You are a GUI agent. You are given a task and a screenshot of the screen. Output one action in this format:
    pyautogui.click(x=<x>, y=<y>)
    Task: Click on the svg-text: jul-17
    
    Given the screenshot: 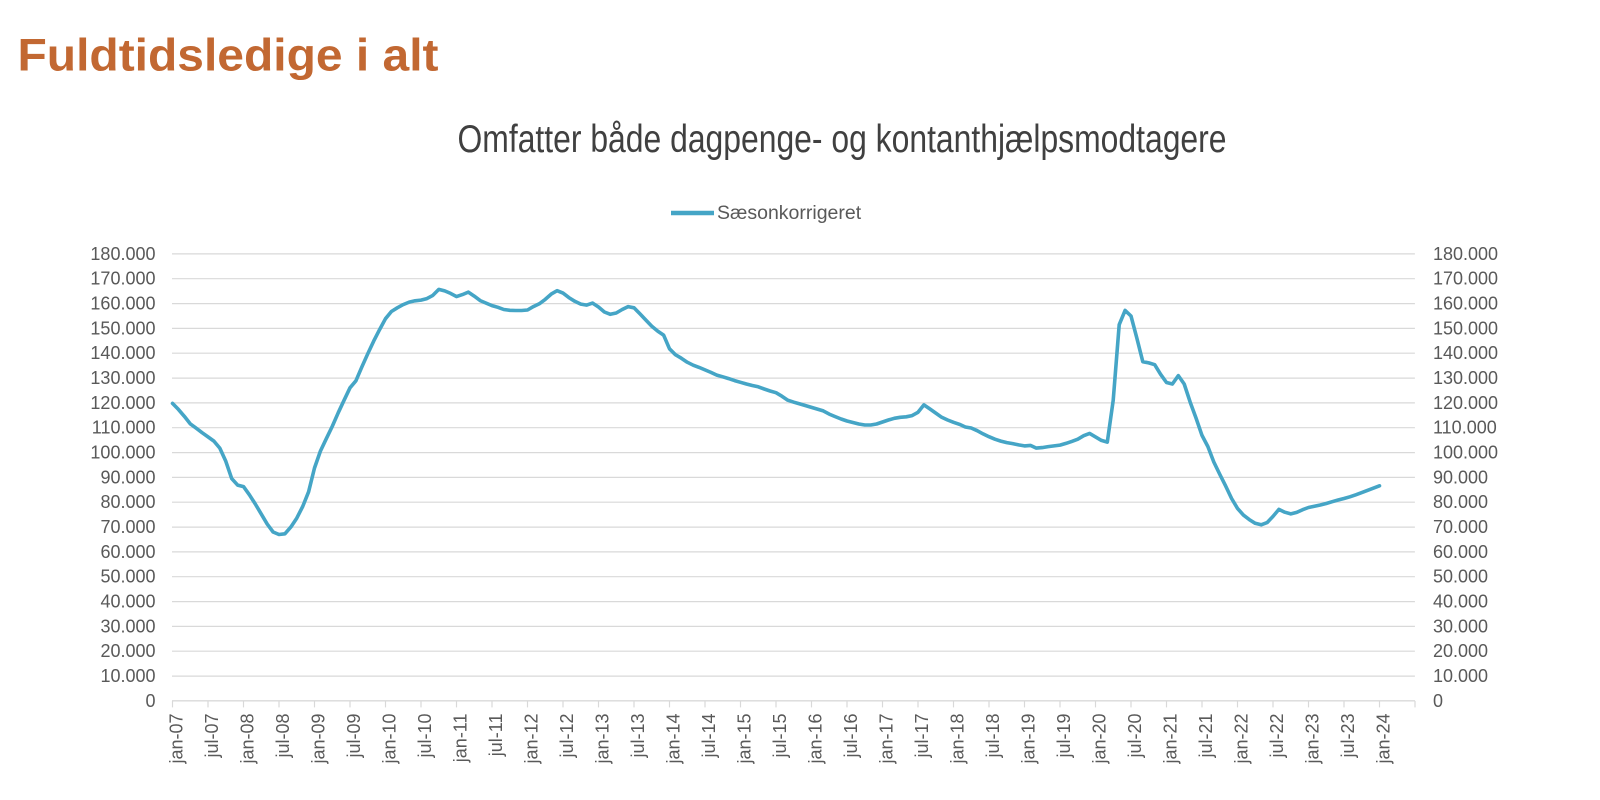 What is the action you would take?
    pyautogui.click(x=922, y=736)
    